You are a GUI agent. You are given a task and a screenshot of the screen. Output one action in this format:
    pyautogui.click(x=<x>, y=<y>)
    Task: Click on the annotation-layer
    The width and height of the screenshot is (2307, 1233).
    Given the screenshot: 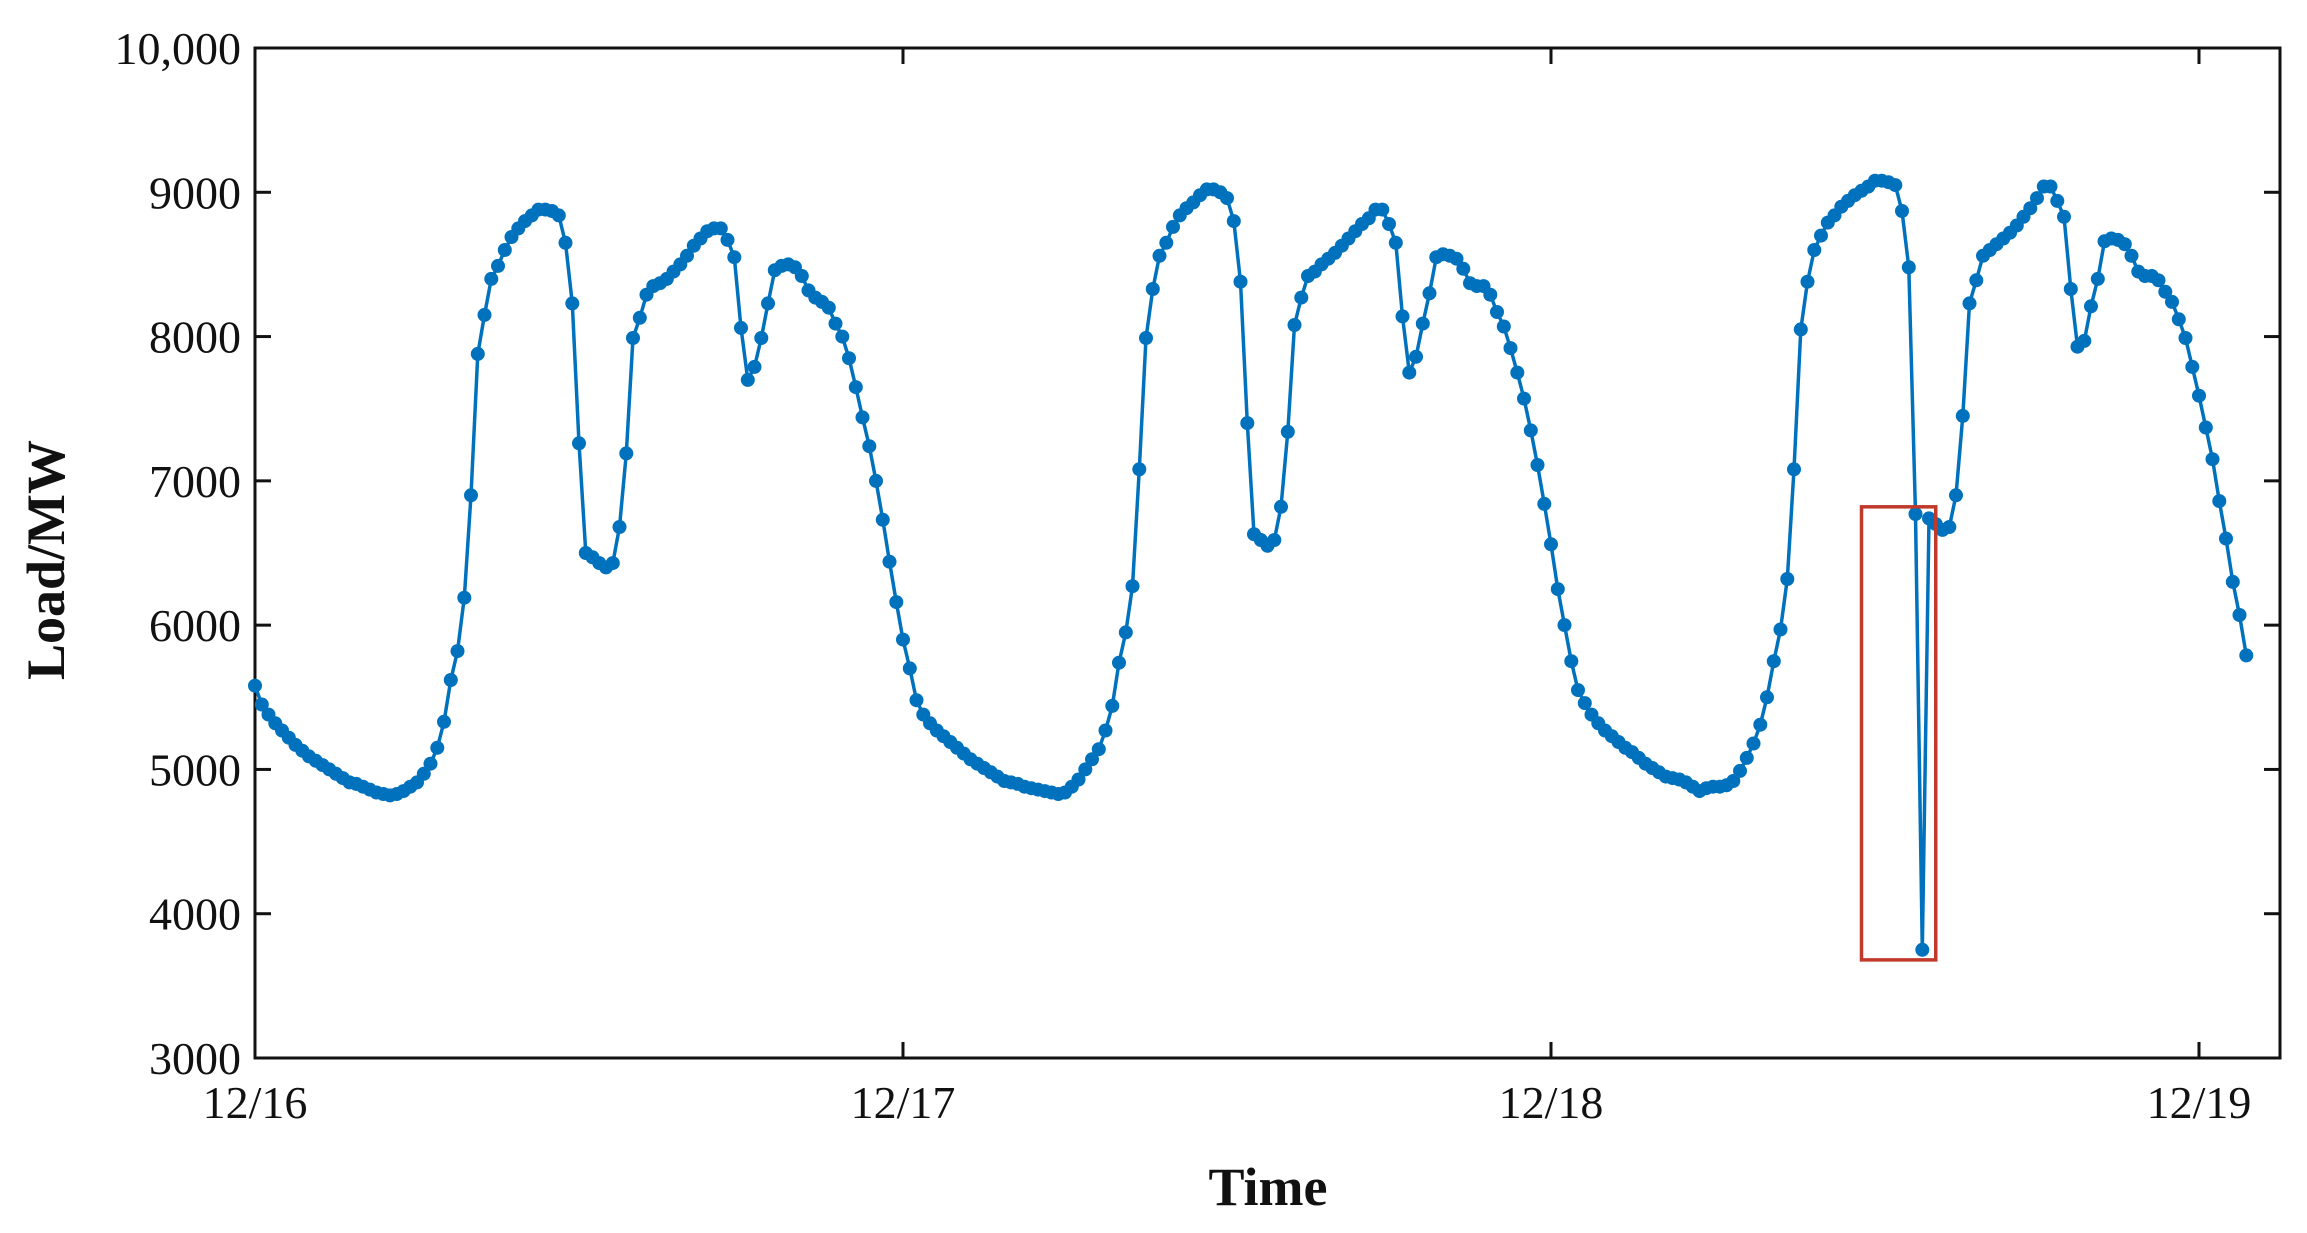 What is the action you would take?
    pyautogui.click(x=1898, y=733)
    